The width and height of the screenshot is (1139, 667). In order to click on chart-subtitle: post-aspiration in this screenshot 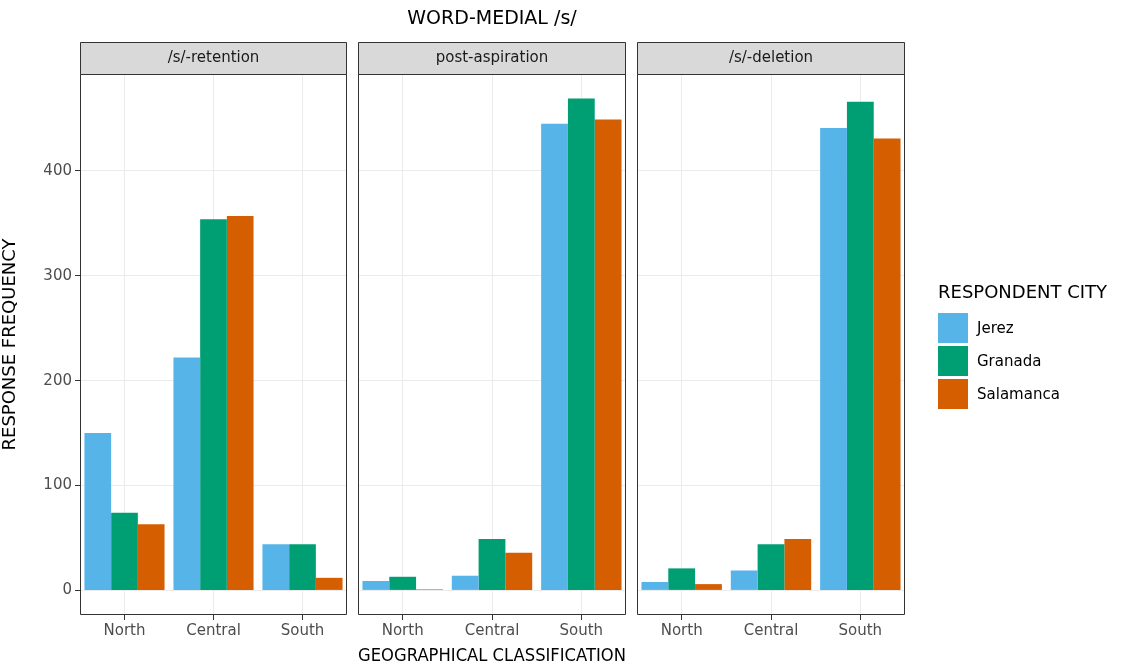, I will do `click(492, 56)`.